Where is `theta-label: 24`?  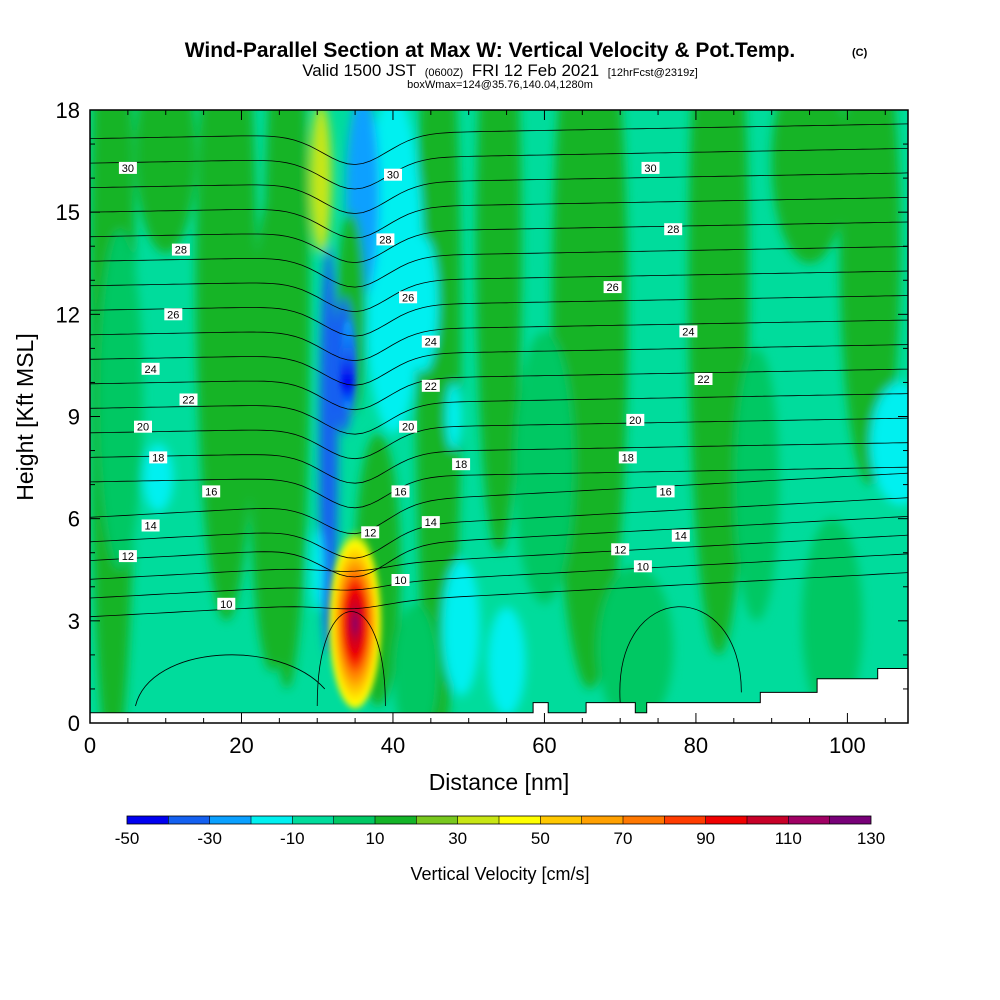
theta-label: 24 is located at coordinates (688, 331).